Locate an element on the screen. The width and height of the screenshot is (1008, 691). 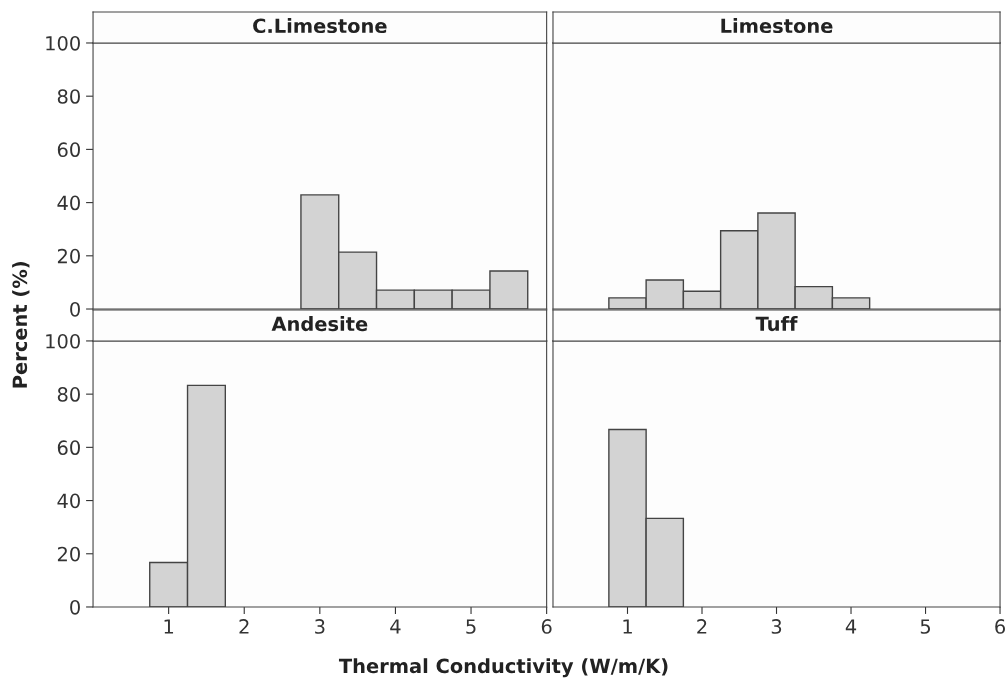
chart-title: Limestone is located at coordinates (777, 26).